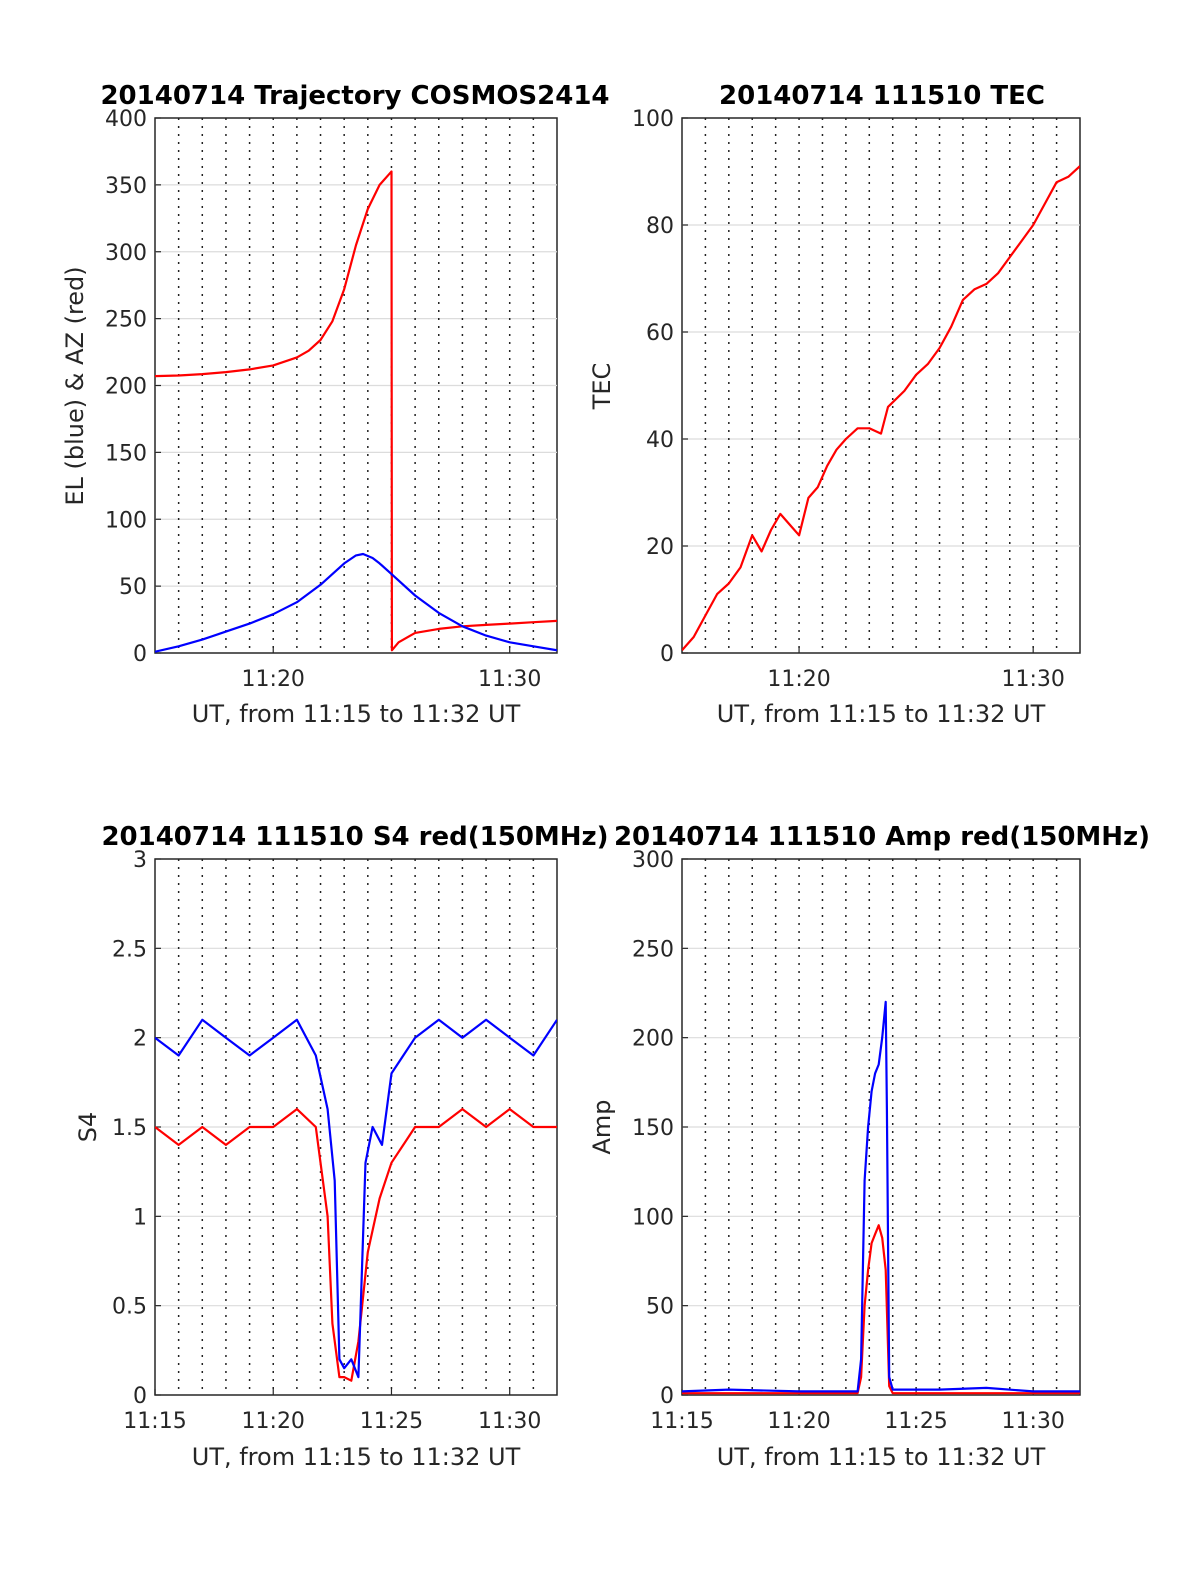 Image resolution: width=1200 pixels, height=1575 pixels. Describe the element at coordinates (391, 1421) in the screenshot. I see `s4-xtick-label: 11:25` at that location.